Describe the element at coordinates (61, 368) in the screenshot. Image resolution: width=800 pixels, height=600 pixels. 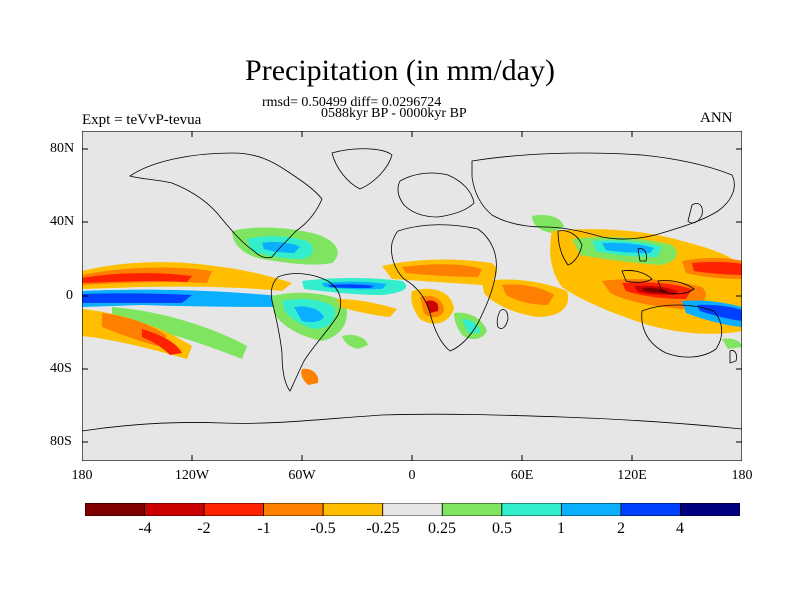
I see `y-tick-label: 40S` at that location.